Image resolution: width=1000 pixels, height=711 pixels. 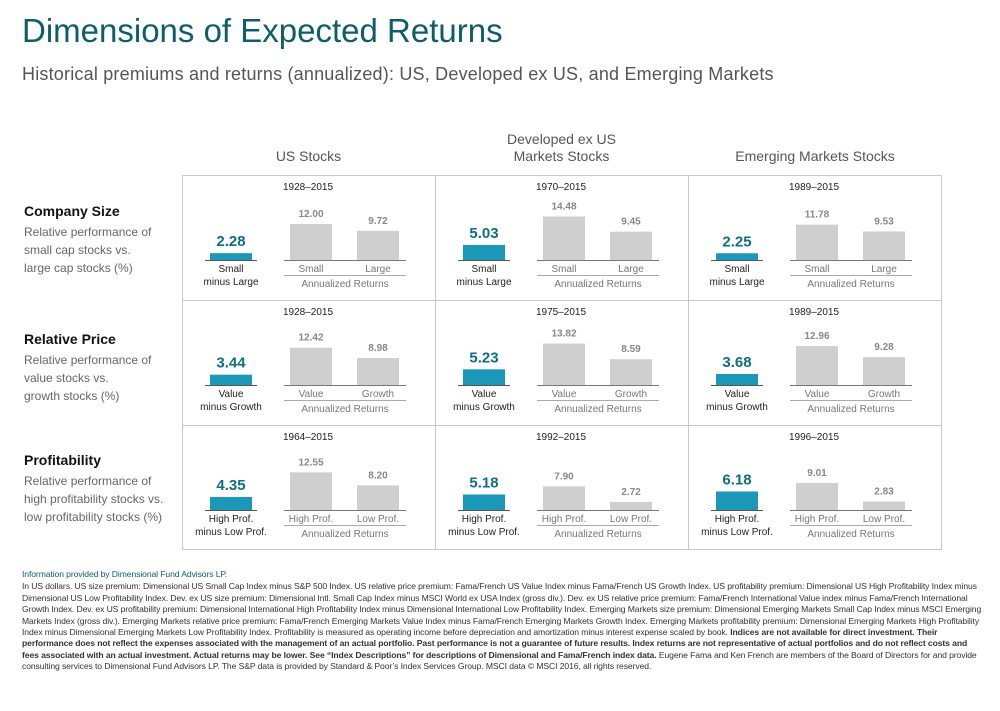 What do you see at coordinates (737, 379) in the screenshot?
I see `premium-bar-r1c2` at bounding box center [737, 379].